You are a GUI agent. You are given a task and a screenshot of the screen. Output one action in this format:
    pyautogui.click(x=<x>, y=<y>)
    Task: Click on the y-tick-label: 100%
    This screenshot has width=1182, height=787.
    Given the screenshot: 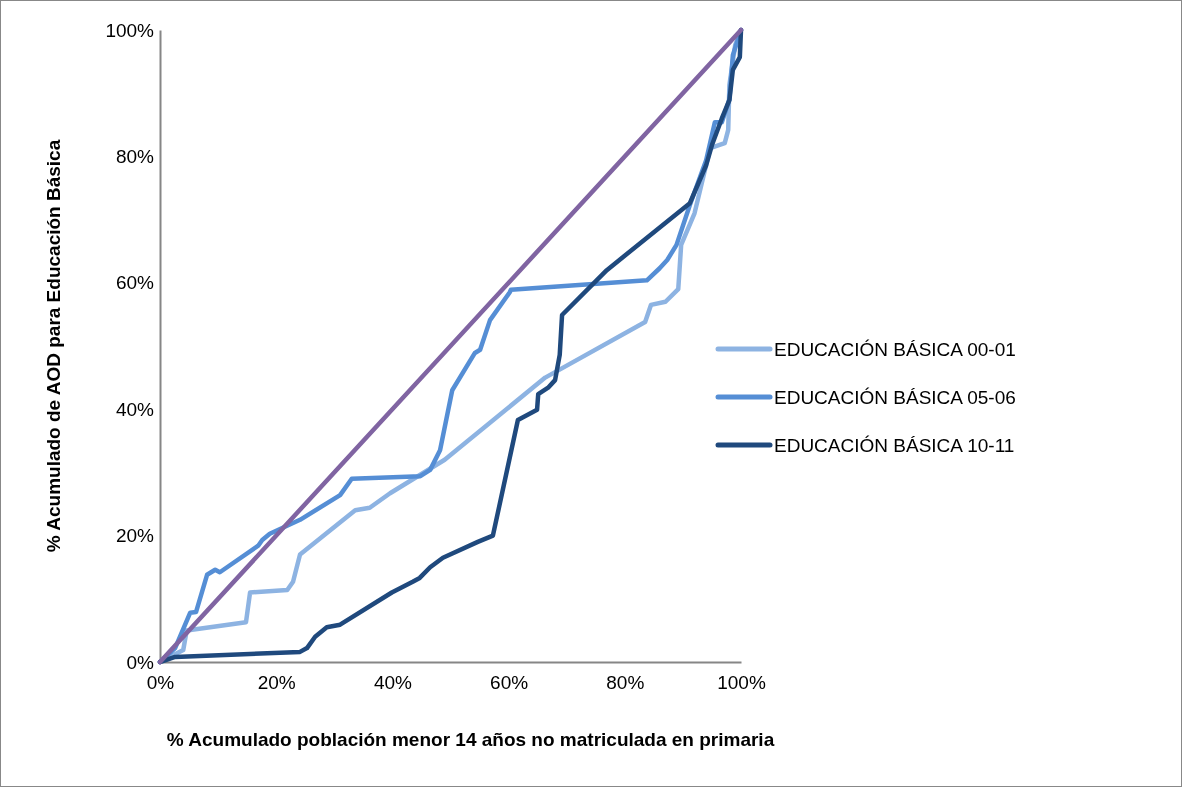 What is the action you would take?
    pyautogui.click(x=130, y=30)
    